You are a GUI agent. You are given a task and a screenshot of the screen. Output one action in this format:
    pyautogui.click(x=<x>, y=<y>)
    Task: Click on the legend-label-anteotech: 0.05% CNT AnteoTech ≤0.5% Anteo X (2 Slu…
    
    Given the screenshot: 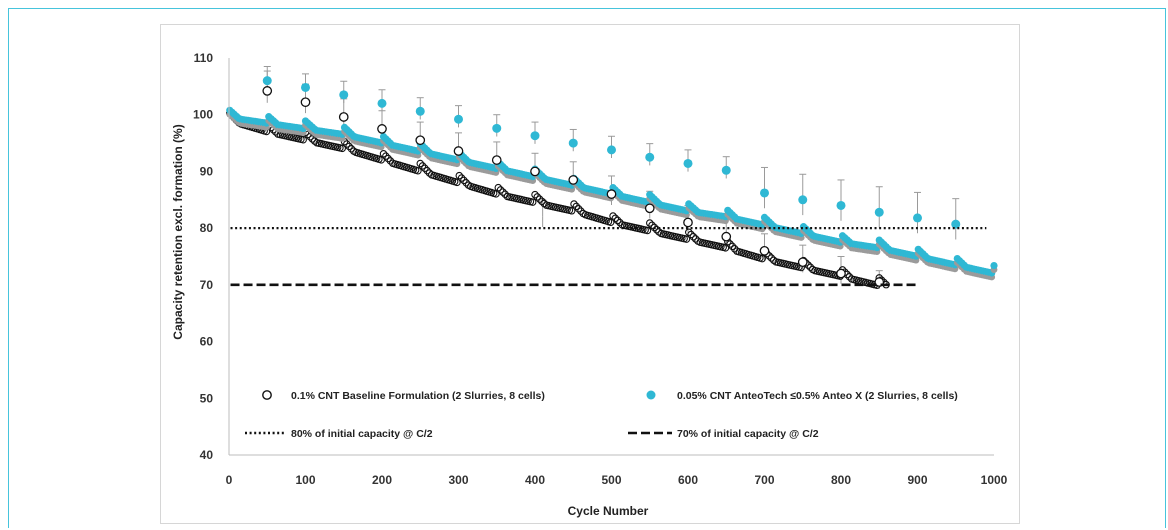 What is the action you would take?
    pyautogui.click(x=817, y=396)
    